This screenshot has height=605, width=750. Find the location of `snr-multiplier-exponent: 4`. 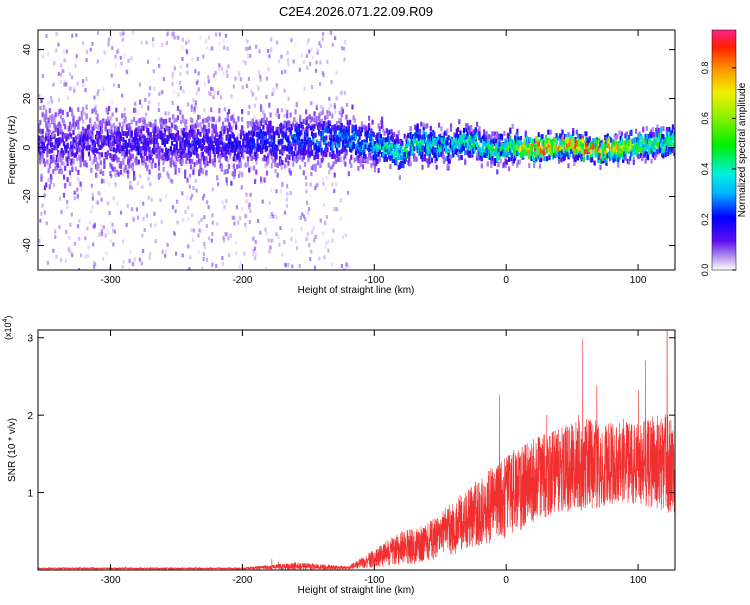

snr-multiplier-exponent: 4 is located at coordinates (5, 320).